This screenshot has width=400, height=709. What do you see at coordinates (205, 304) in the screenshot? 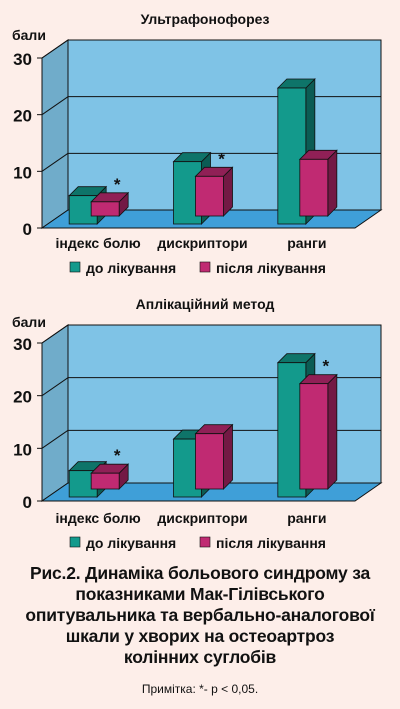
I see `chart-title: Аплікаційний метод` at bounding box center [205, 304].